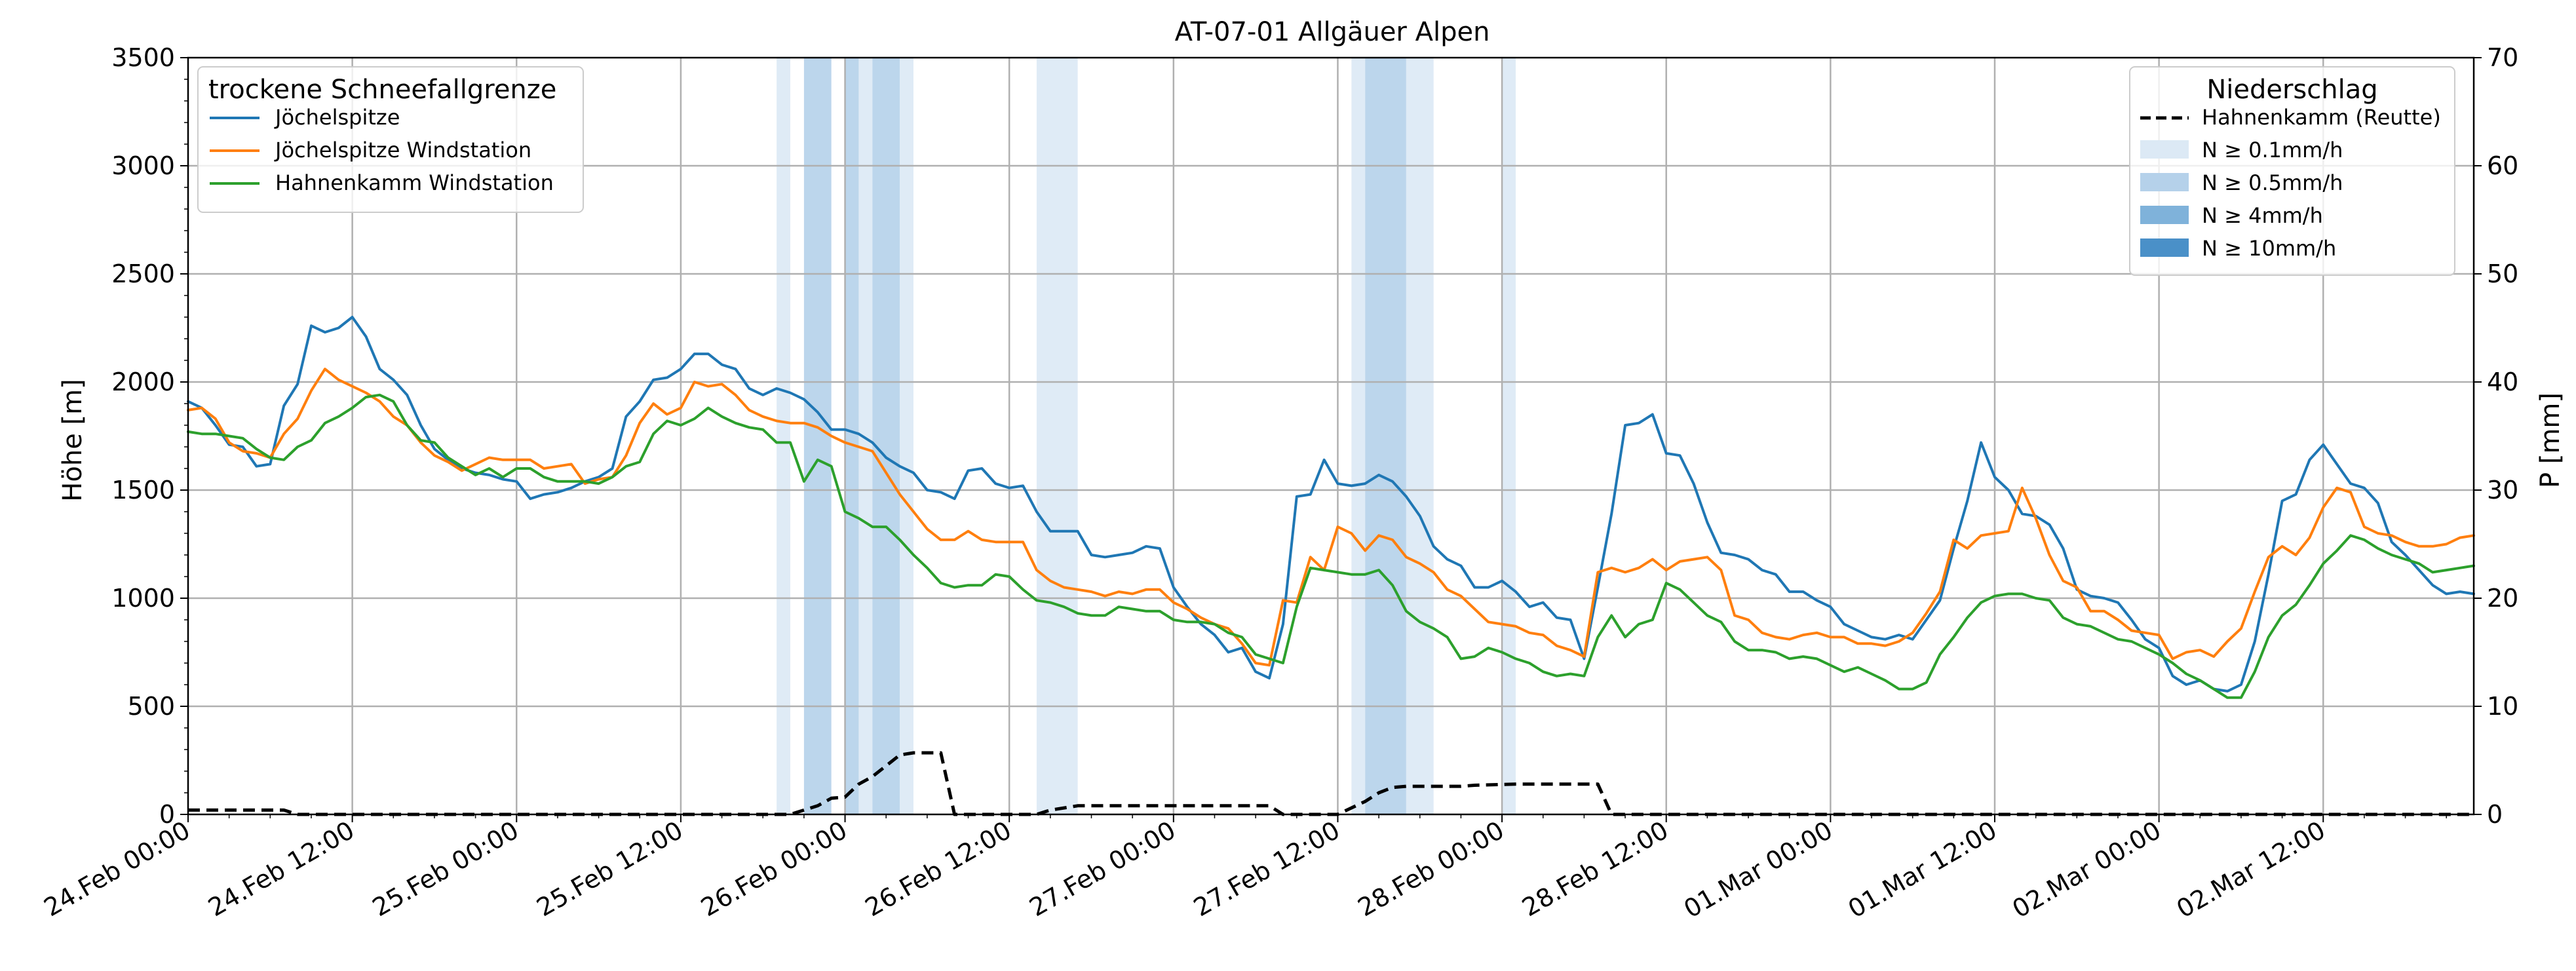  Describe the element at coordinates (2502, 491) in the screenshot. I see `y2-tick-label-3: 30` at that location.